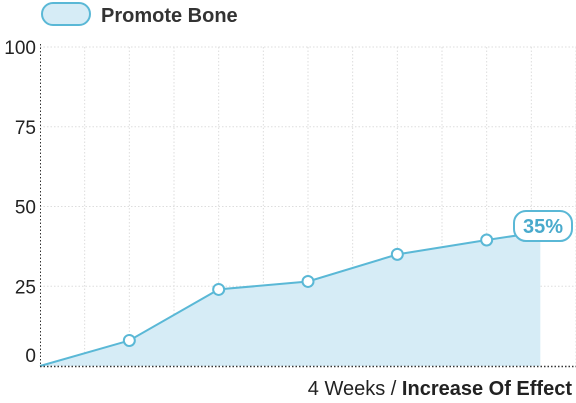  What do you see at coordinates (169, 16) in the screenshot?
I see `legend-label: Promote Bone` at bounding box center [169, 16].